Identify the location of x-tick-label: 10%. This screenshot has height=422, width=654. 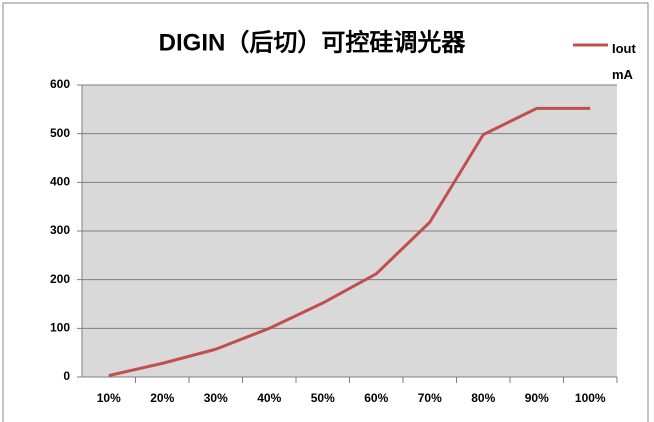
(109, 398).